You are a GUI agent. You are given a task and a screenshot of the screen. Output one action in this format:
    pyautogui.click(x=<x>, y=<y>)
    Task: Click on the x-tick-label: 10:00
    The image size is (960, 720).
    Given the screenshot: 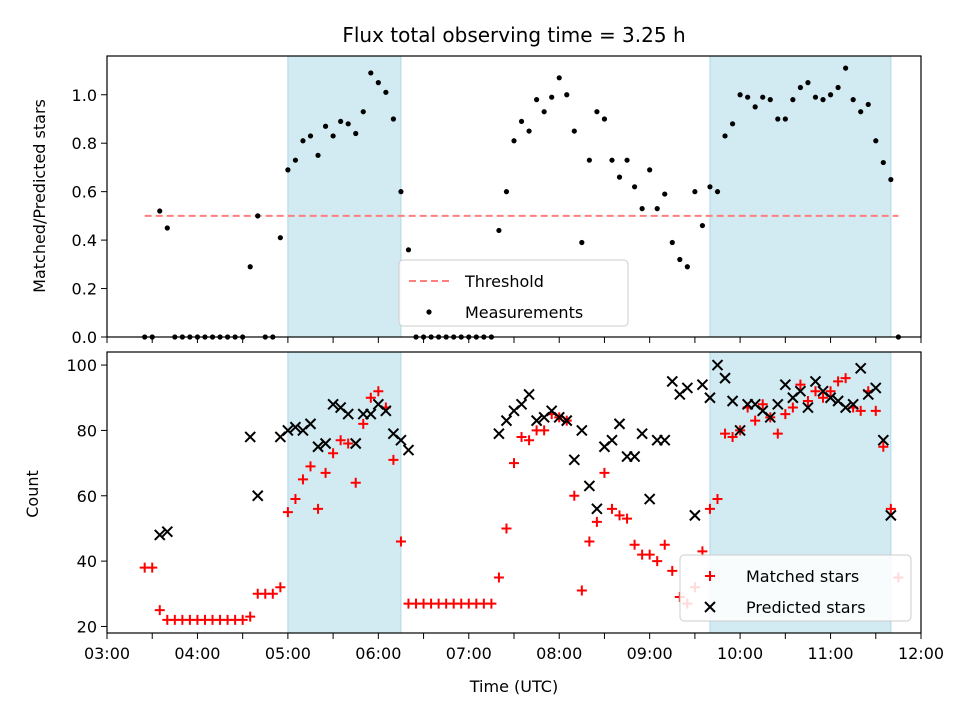 What is the action you would take?
    pyautogui.click(x=740, y=653)
    